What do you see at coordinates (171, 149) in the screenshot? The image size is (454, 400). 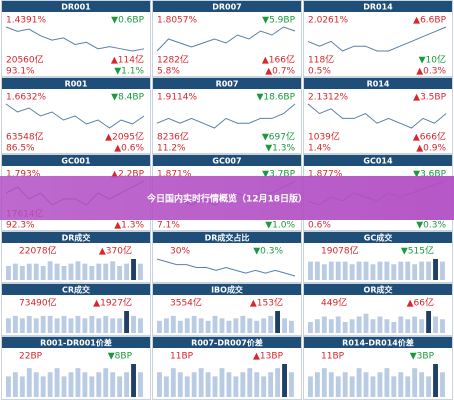 I see `share: 11.2%` at bounding box center [171, 149].